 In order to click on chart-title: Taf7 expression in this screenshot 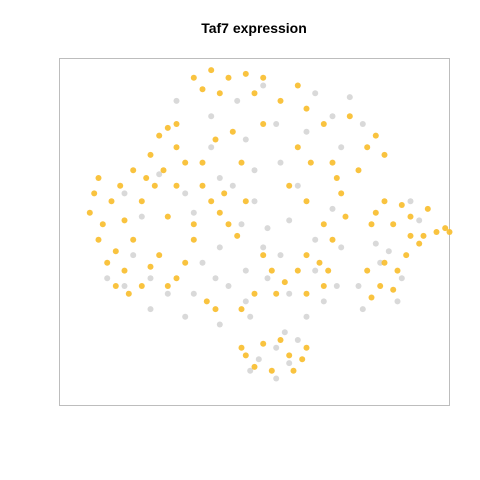, I will do `click(254, 28)`.